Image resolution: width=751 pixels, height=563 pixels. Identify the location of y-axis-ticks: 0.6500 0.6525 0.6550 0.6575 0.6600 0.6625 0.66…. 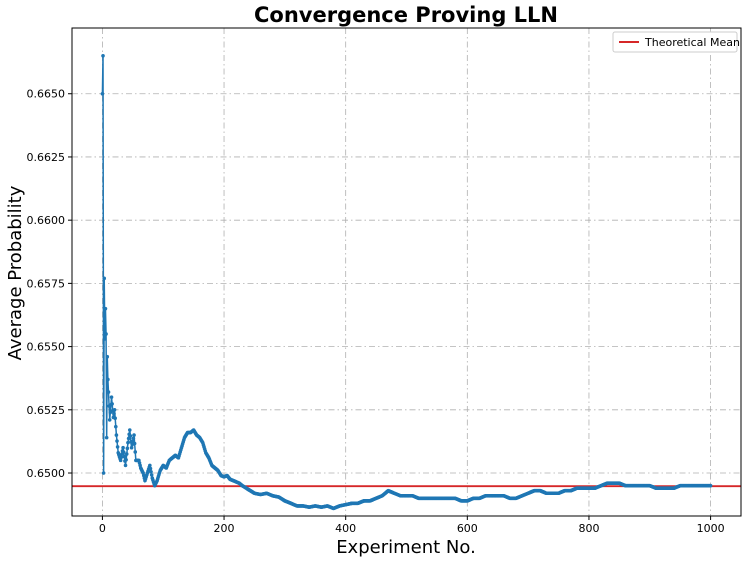
(49, 284).